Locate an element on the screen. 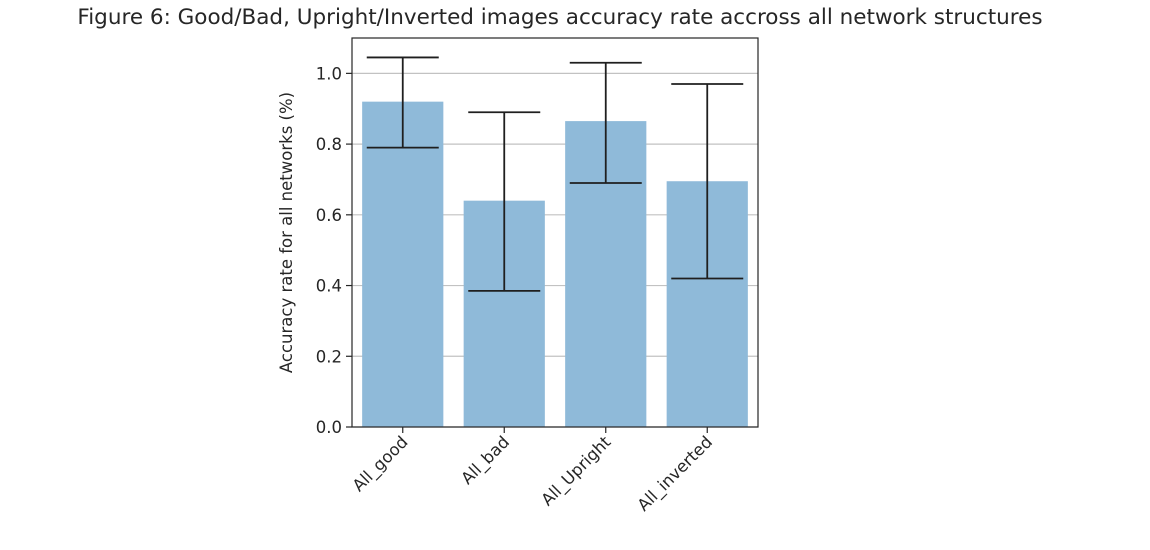  y-axis-label: Accuracy rate for all networks (%) is located at coordinates (286, 232).